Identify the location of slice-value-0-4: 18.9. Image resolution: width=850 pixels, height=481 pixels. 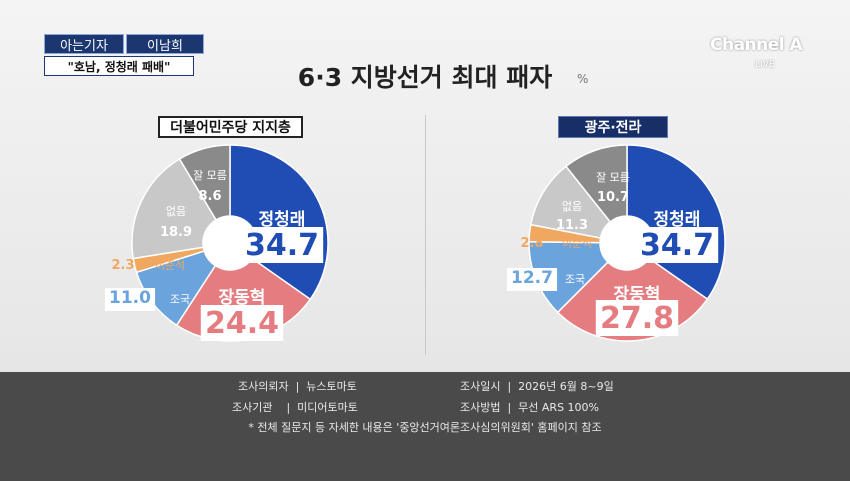
(176, 232).